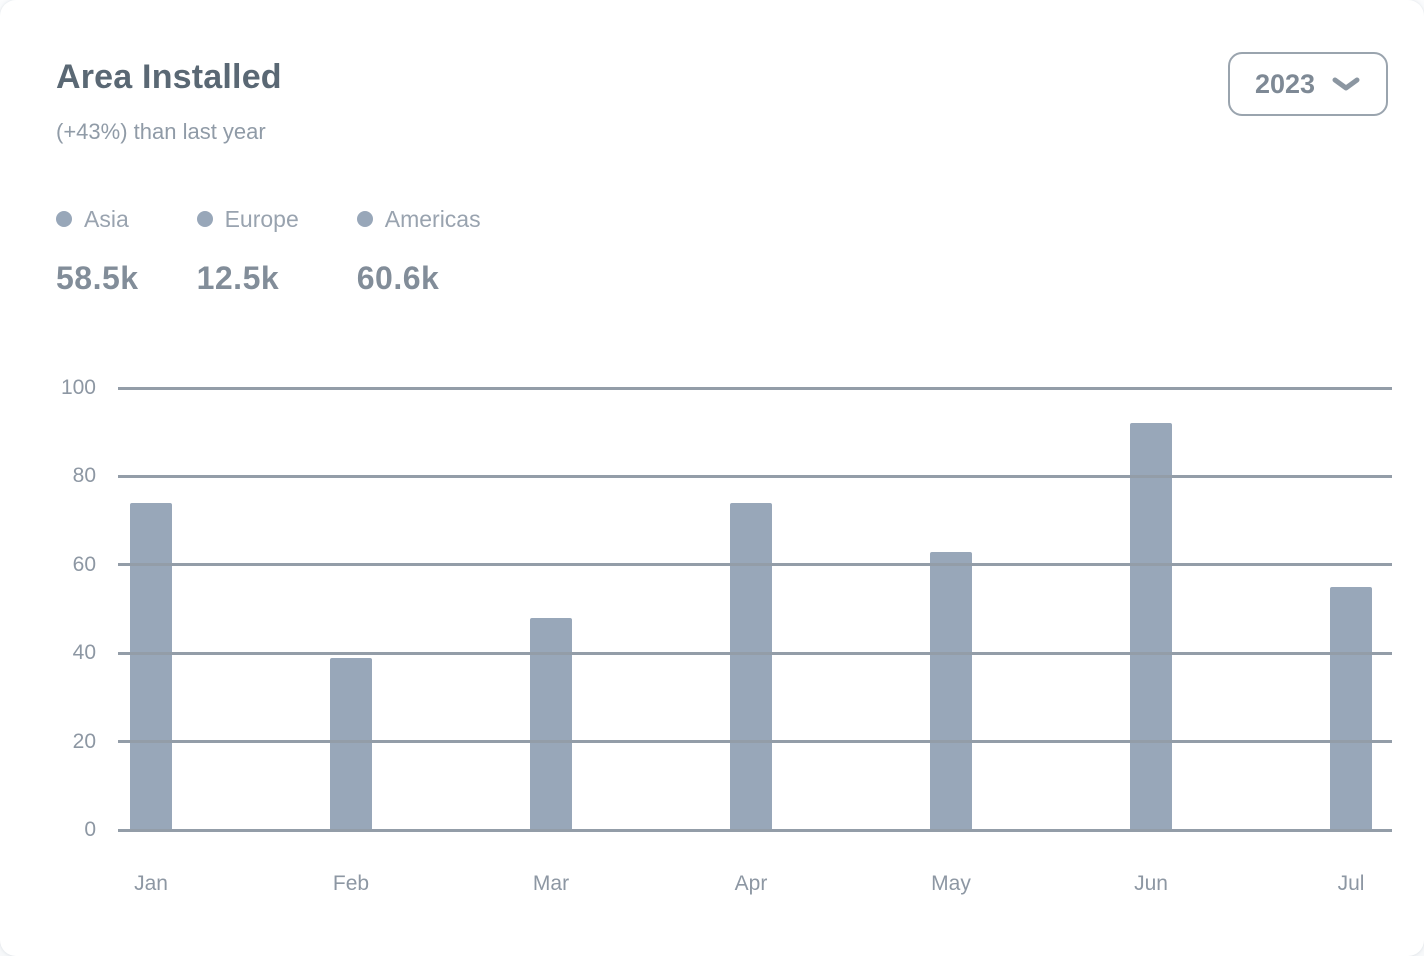  I want to click on x-axis-tick: May, so click(951, 883).